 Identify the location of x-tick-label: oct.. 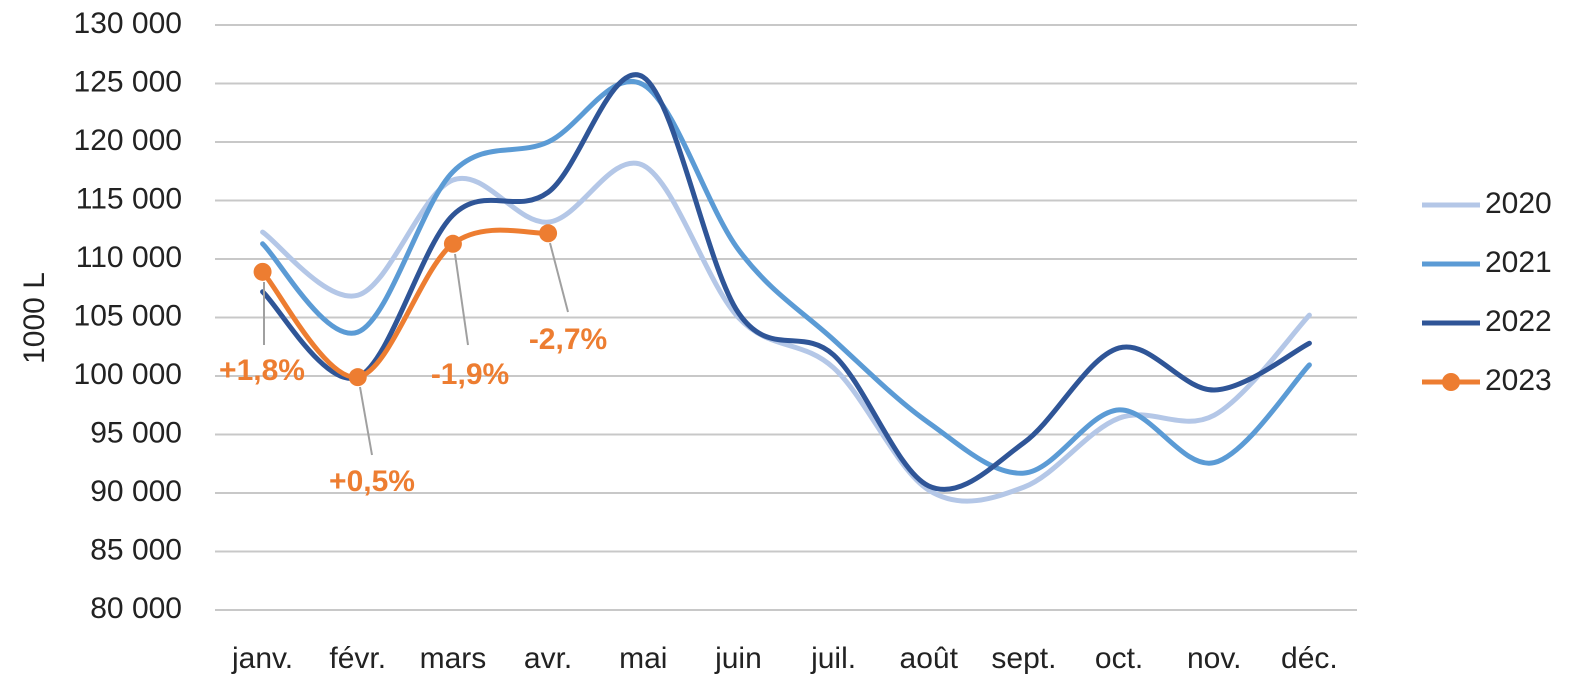
(1119, 658).